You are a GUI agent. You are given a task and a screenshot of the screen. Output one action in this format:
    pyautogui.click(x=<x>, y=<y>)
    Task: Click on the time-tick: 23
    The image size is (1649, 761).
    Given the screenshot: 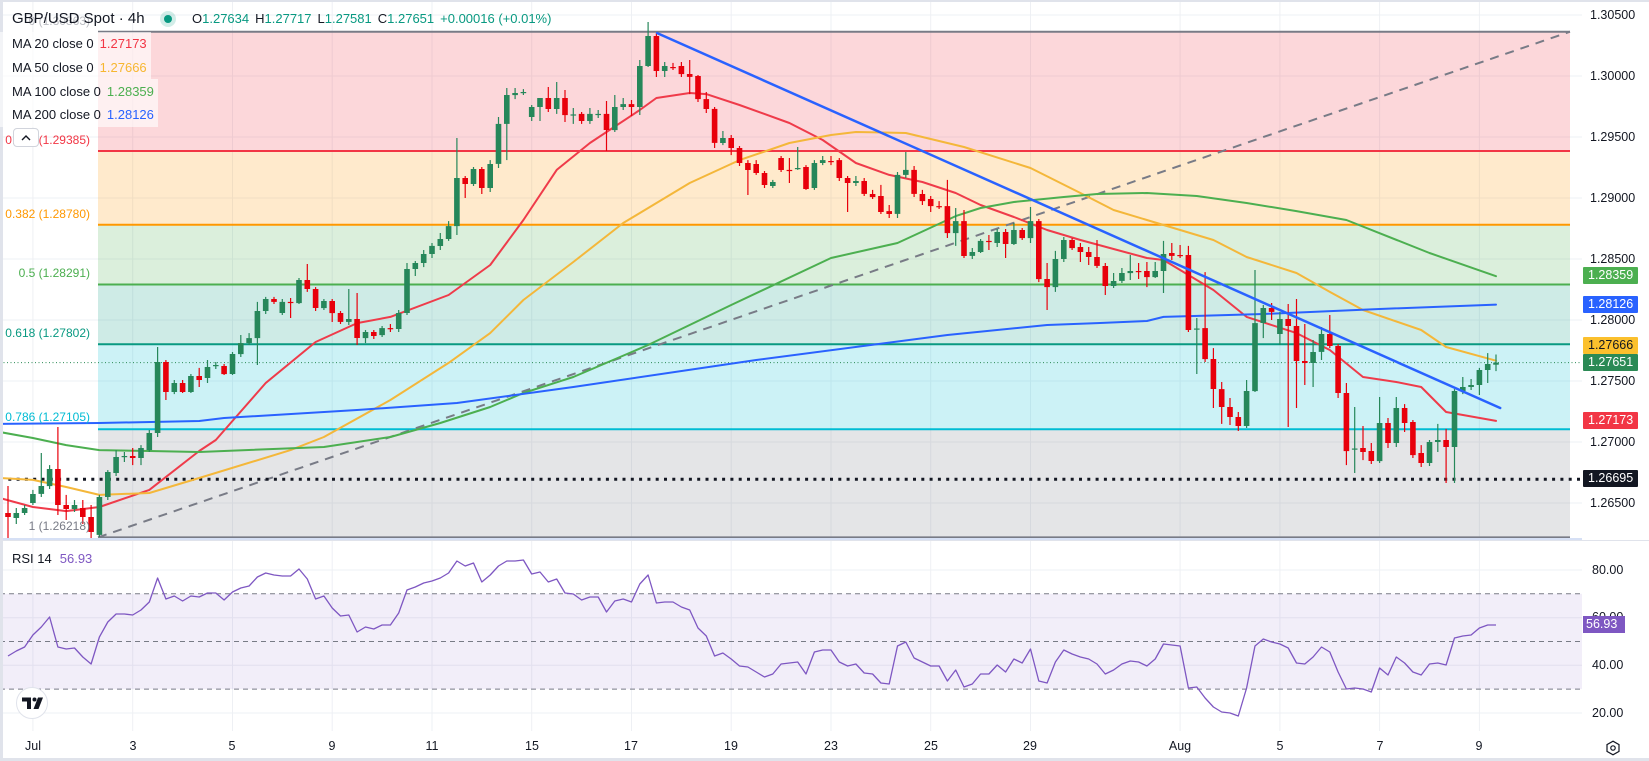 What is the action you would take?
    pyautogui.click(x=831, y=746)
    